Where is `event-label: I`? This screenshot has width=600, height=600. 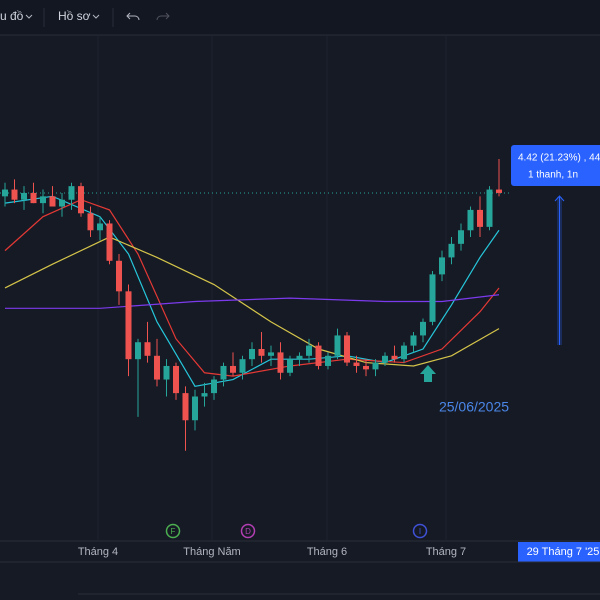
event-label: I is located at coordinates (420, 531).